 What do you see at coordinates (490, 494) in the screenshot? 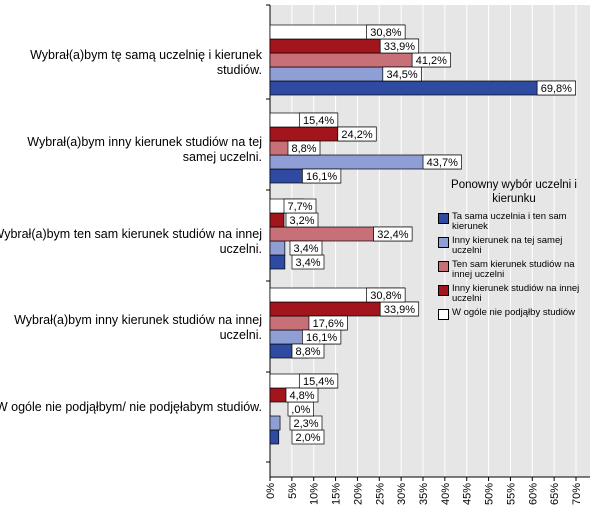
I see `x-tick-label: 50%` at bounding box center [490, 494].